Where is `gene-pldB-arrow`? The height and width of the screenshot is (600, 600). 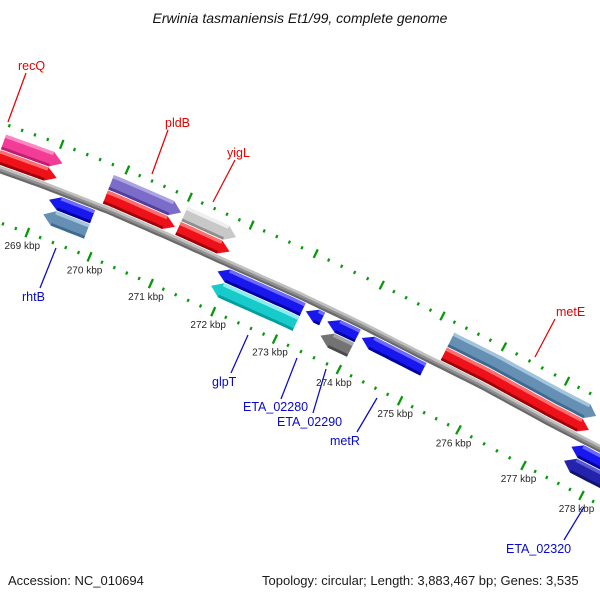 gene-pldB-arrow is located at coordinates (138, 210).